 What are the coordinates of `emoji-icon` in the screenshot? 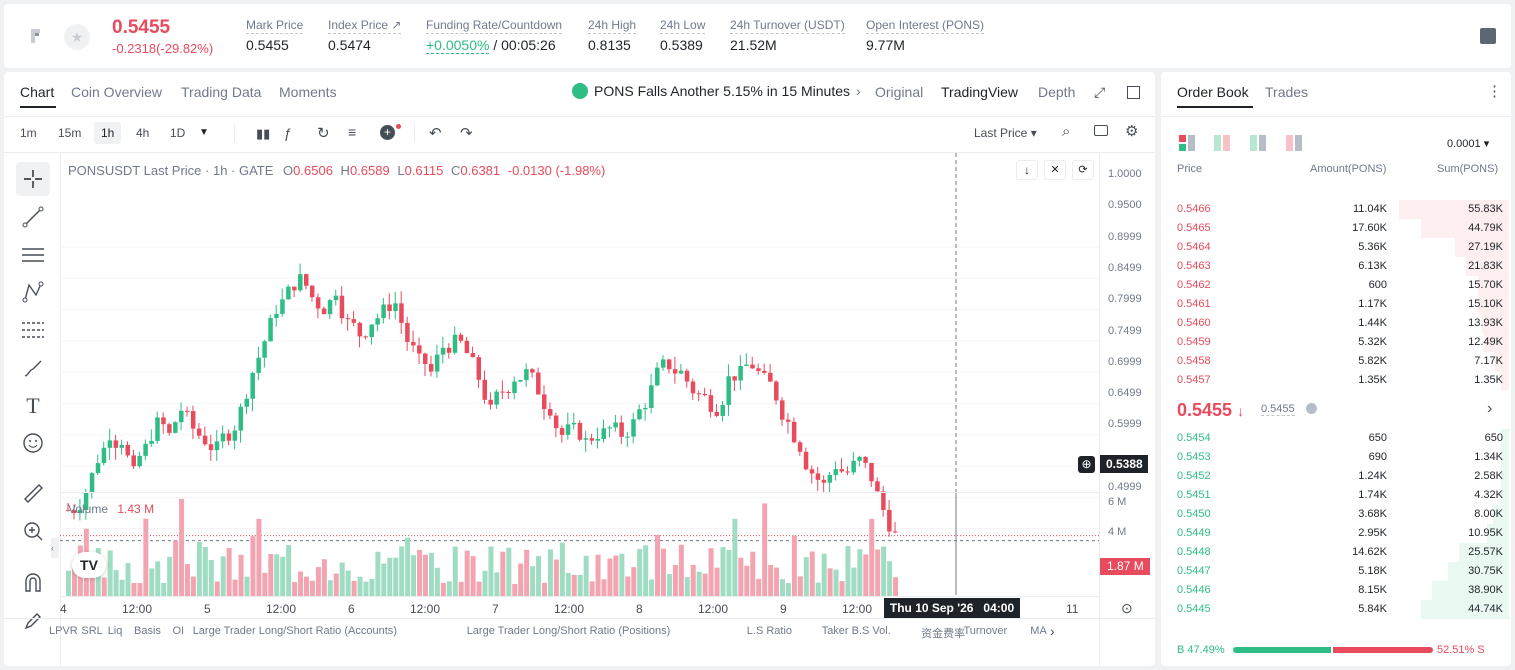 It's located at (33, 443).